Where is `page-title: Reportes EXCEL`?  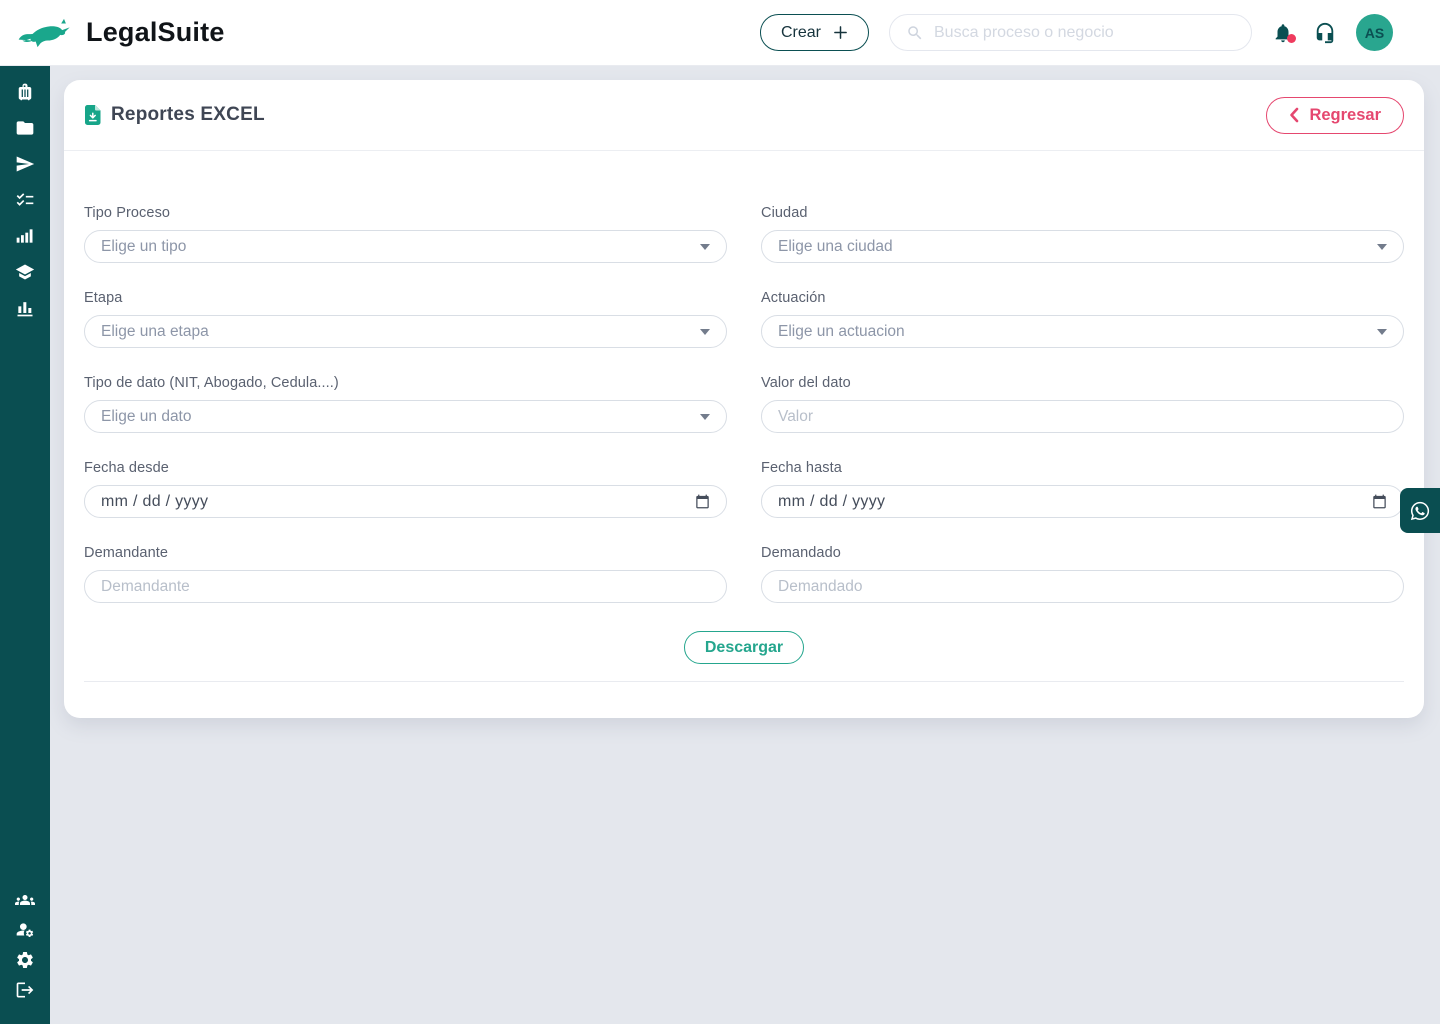
page-title: Reportes EXCEL is located at coordinates (188, 114).